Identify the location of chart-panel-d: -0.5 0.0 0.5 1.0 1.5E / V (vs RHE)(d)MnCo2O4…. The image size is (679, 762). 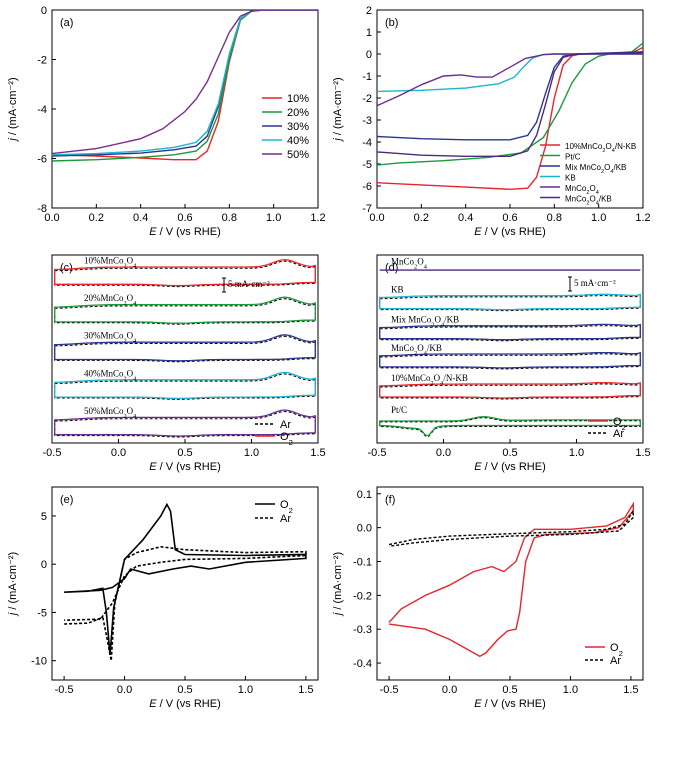
(509, 363).